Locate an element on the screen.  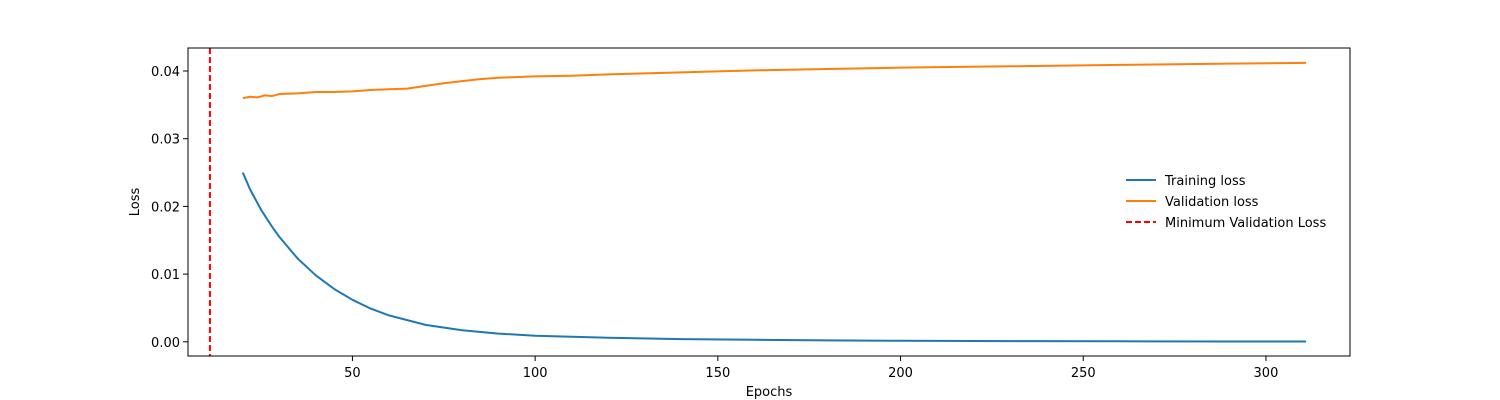
series-line-validation-loss is located at coordinates (774, 80).